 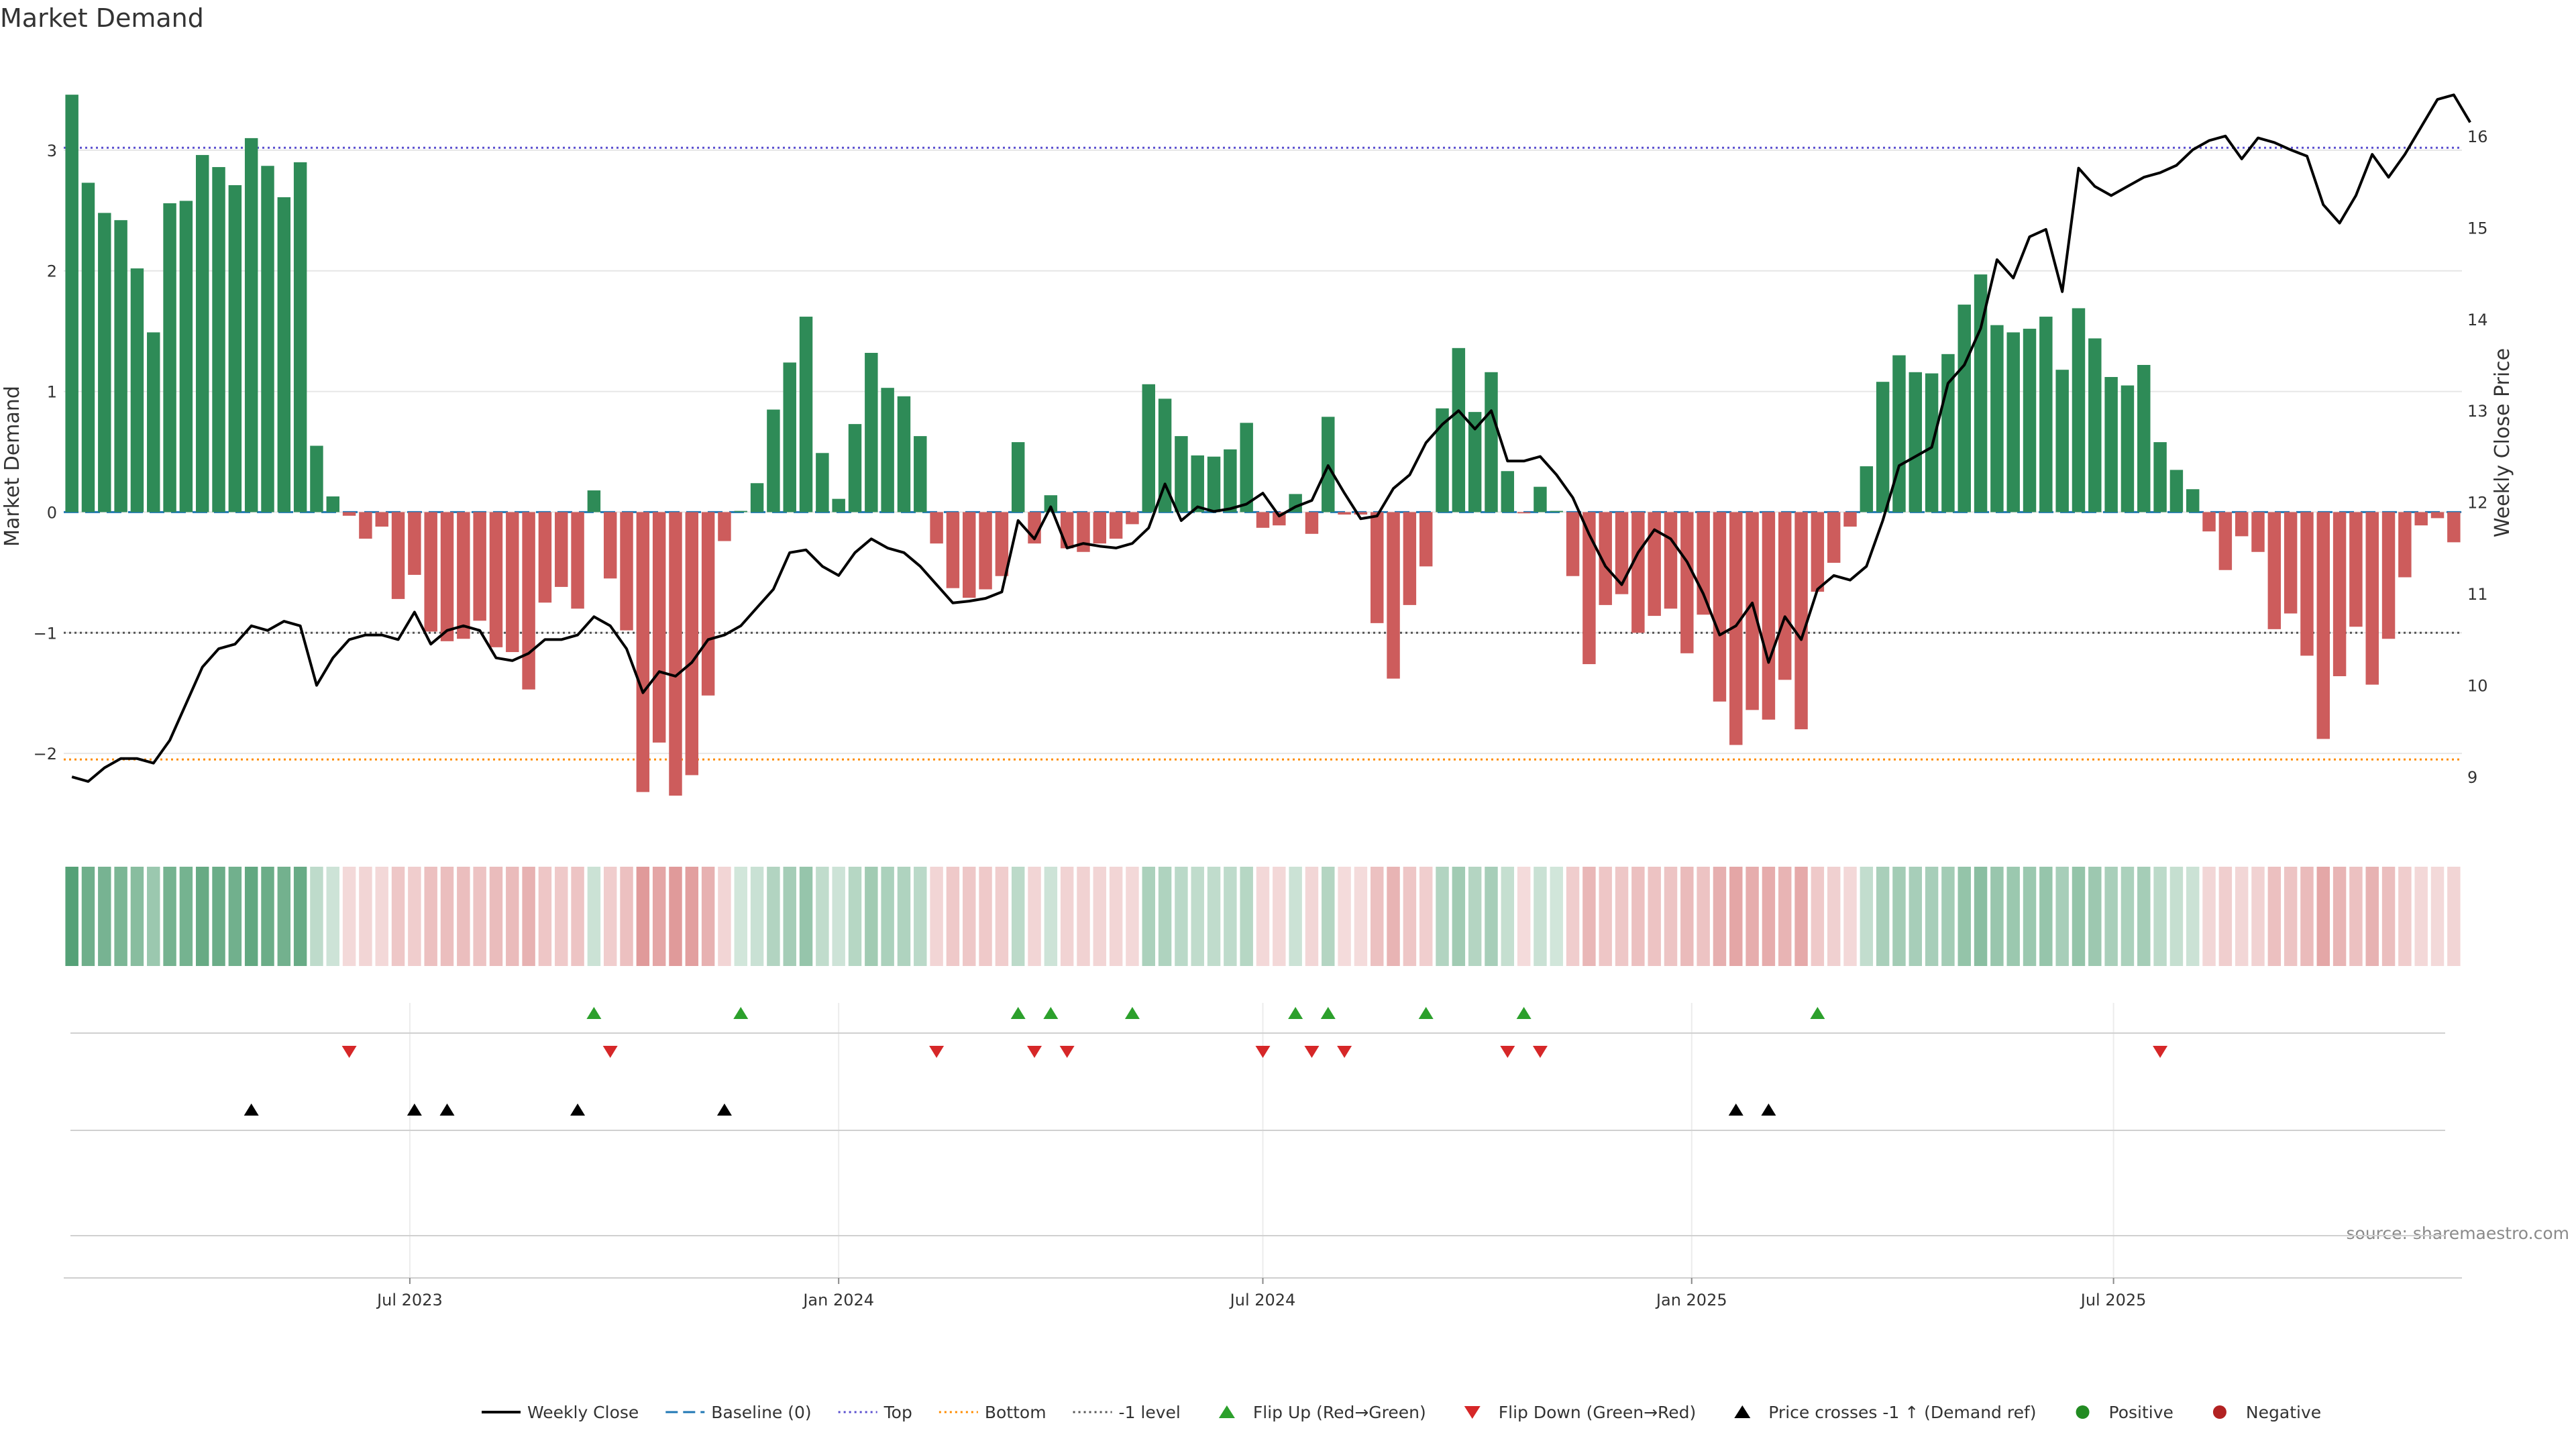 What do you see at coordinates (12, 466) in the screenshot?
I see `y-axis-left-label: Market Demand` at bounding box center [12, 466].